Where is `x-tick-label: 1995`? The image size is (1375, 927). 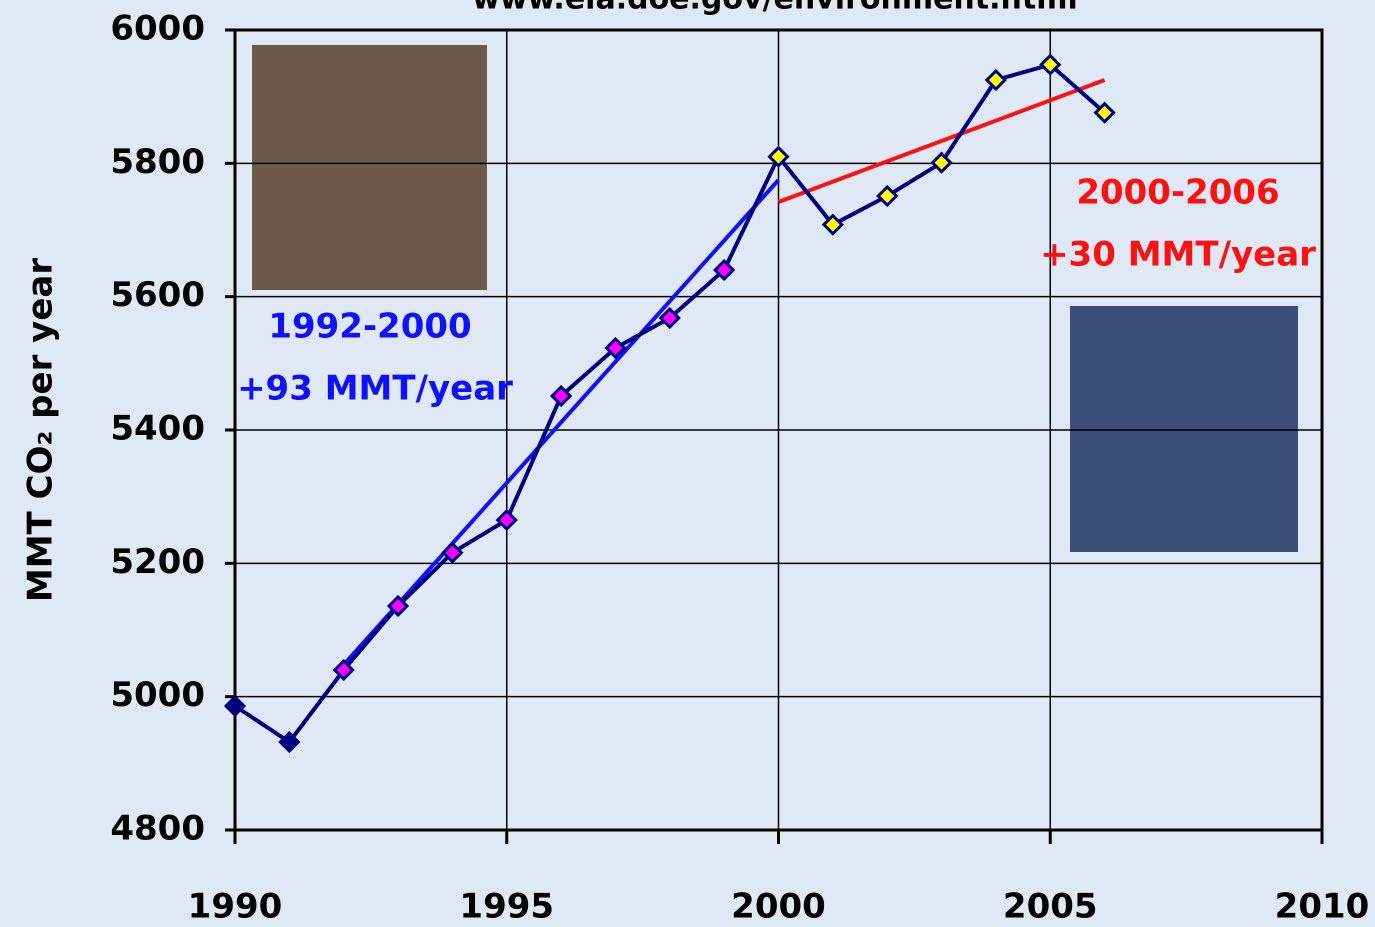 x-tick-label: 1995 is located at coordinates (506, 907).